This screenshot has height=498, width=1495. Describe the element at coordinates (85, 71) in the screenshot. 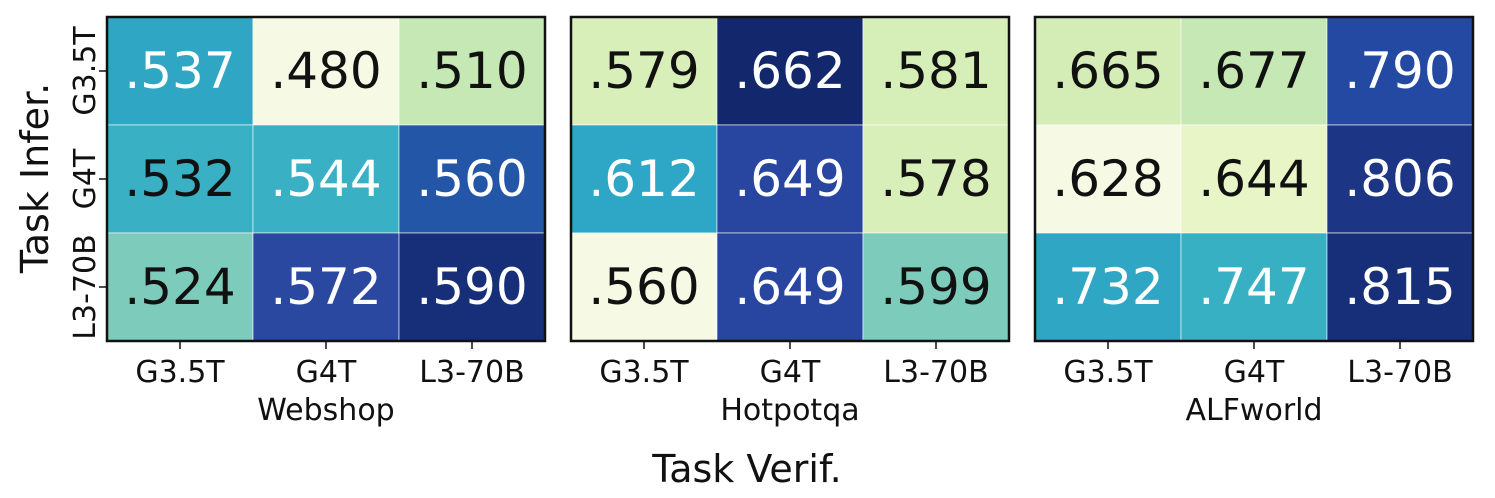

I see `y-tick-label: G3.5T` at that location.